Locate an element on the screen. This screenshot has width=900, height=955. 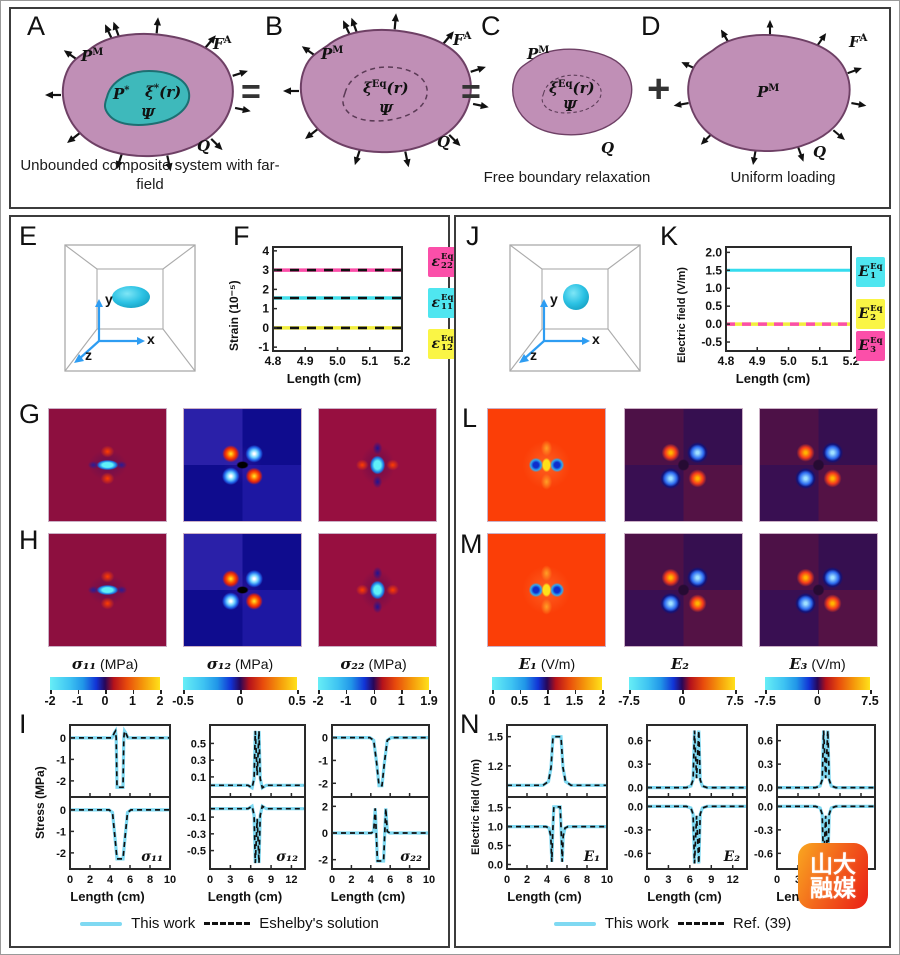
y-tick-label: 0.3 is located at coordinates (765, 765).